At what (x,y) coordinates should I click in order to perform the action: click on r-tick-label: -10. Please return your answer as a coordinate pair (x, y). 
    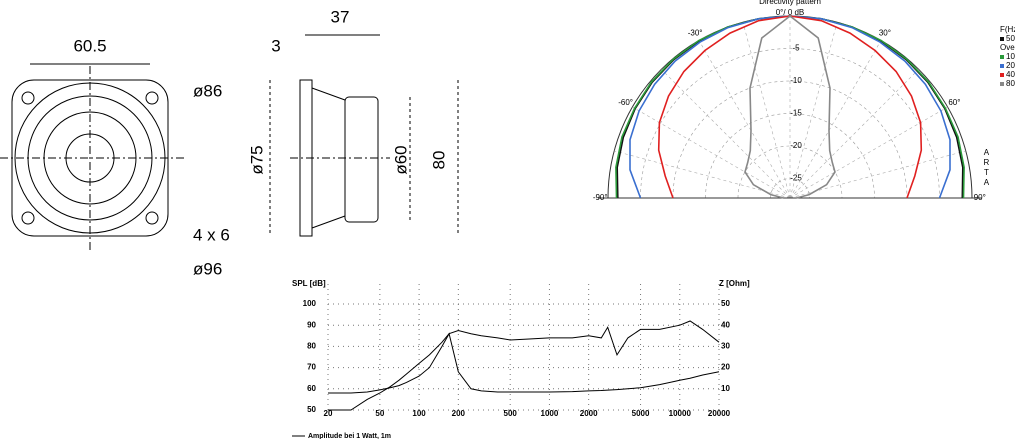
    Looking at the image, I should click on (796, 80).